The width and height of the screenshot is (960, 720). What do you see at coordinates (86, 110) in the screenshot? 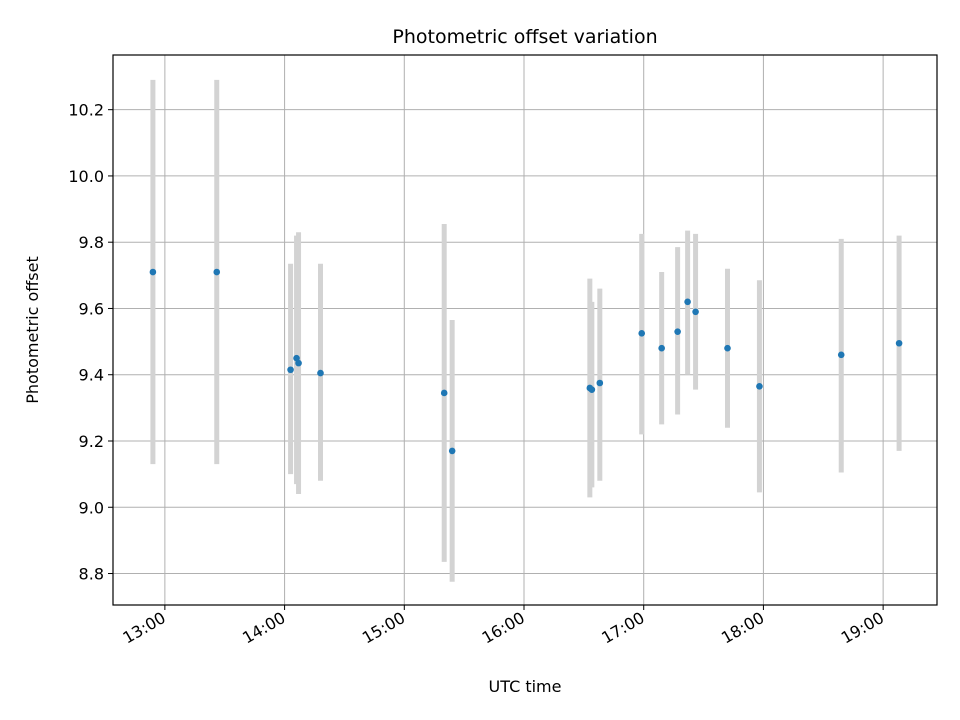
I see `y-tick-label: 10.2` at bounding box center [86, 110].